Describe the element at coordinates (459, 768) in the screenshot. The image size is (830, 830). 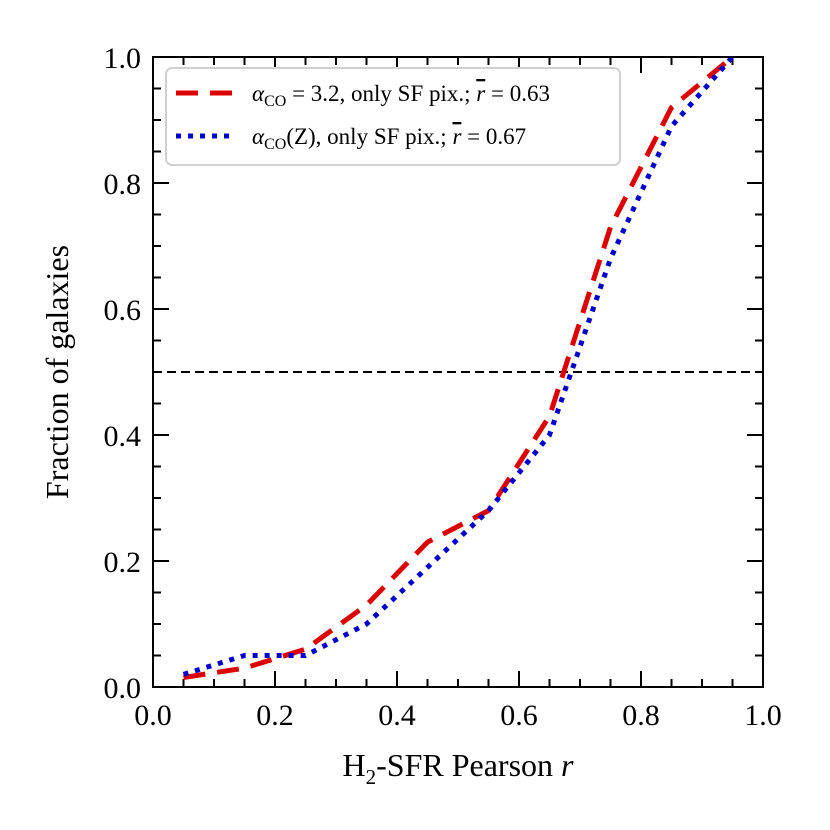
I see `x-axis-label: H2-SFR Pearson r` at that location.